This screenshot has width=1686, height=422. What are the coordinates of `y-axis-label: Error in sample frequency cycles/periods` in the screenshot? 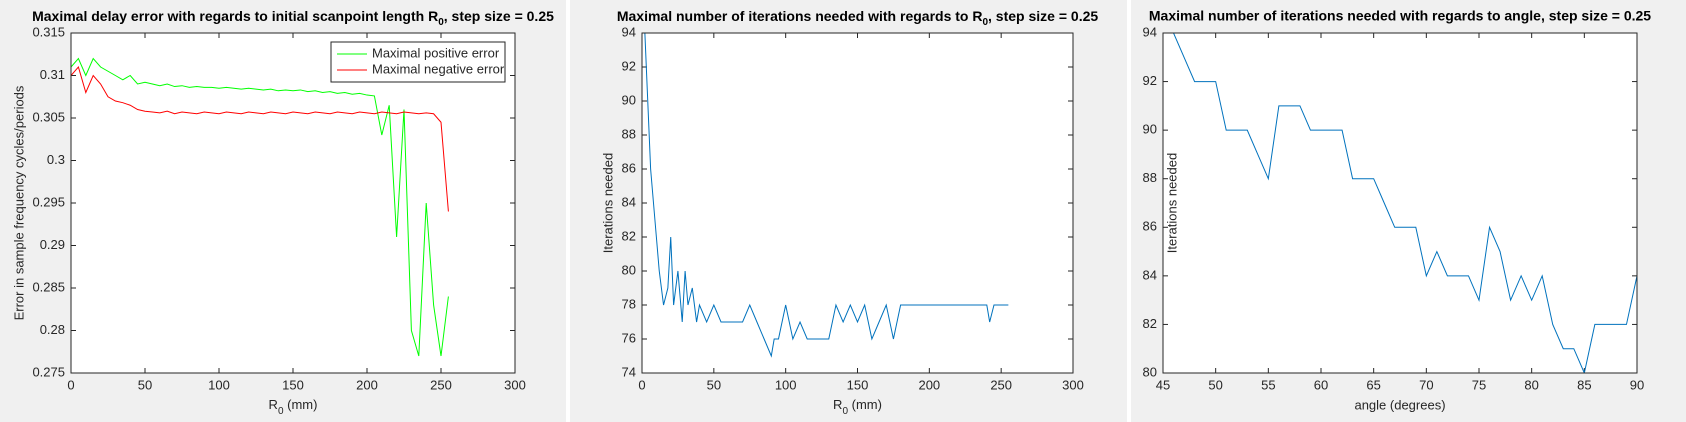 It's located at (18, 202).